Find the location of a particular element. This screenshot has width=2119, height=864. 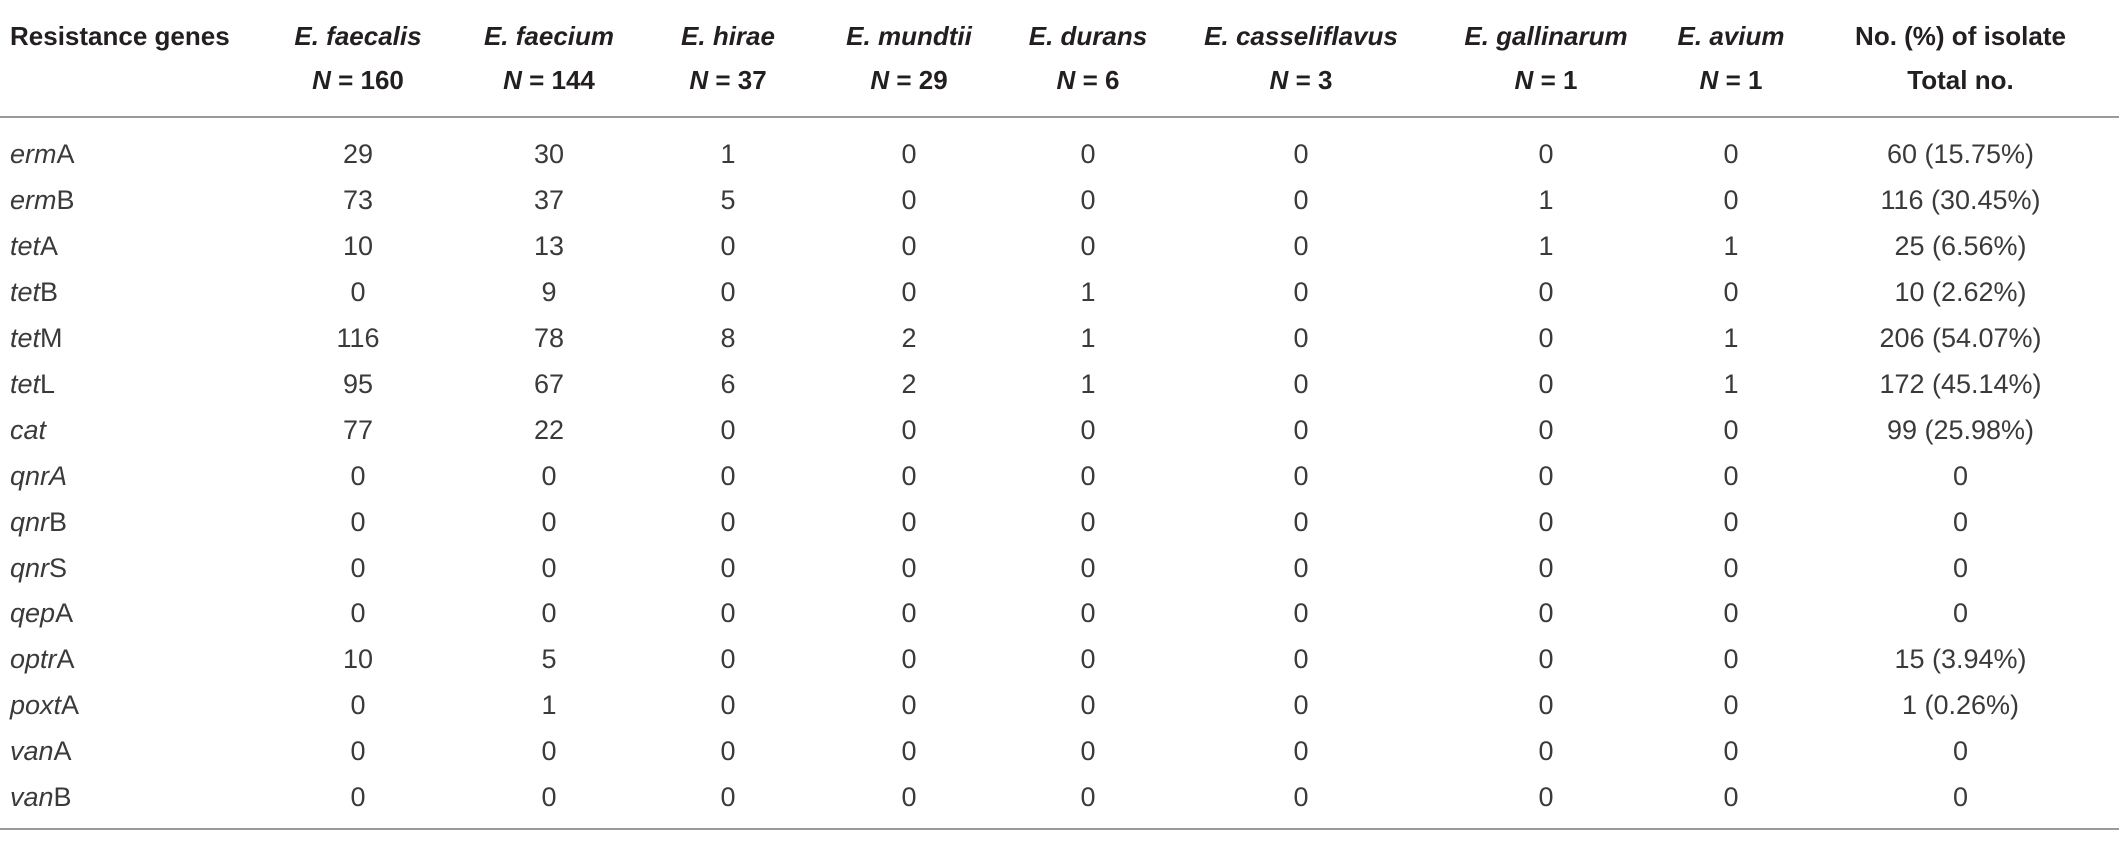

count-cell: 5 is located at coordinates (549, 659).